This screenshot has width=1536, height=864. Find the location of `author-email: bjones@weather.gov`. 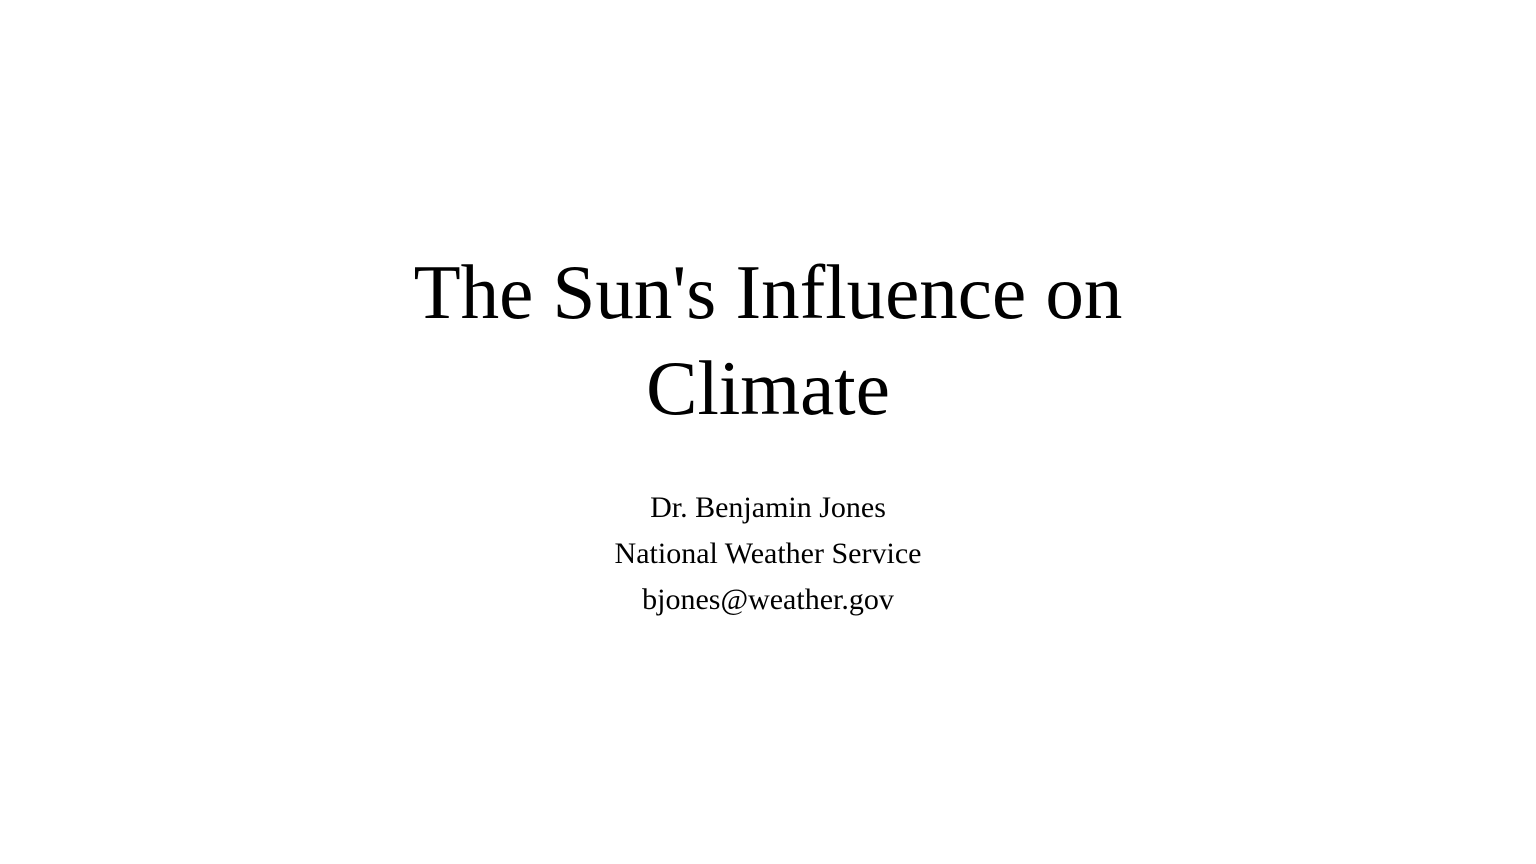

author-email: bjones@weather.gov is located at coordinates (768, 599).